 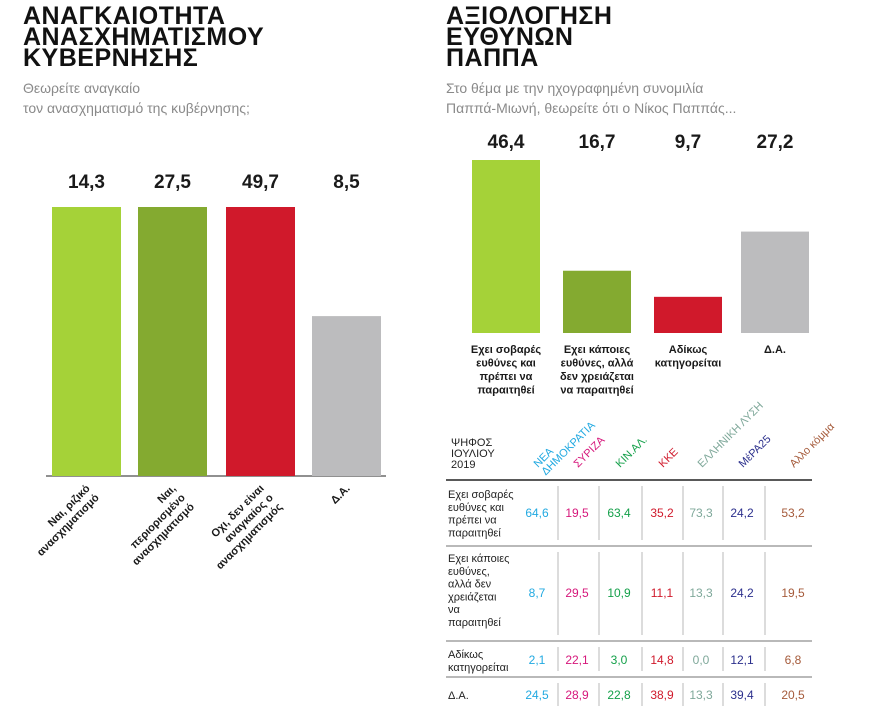 I want to click on chart1-category-label: Οχι, δεν είναιαναγκαίος οανασχηματισμός, so click(x=241, y=527).